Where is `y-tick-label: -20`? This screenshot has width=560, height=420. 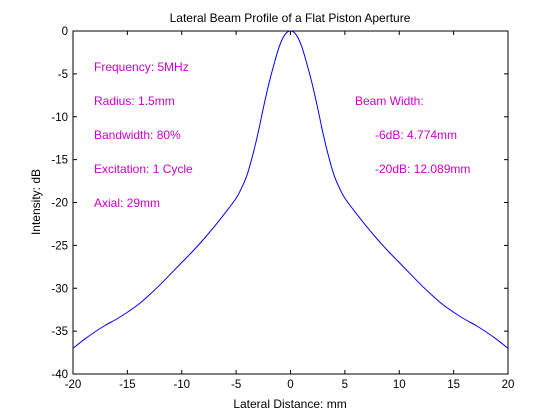
y-tick-label: -20 is located at coordinates (59, 204).